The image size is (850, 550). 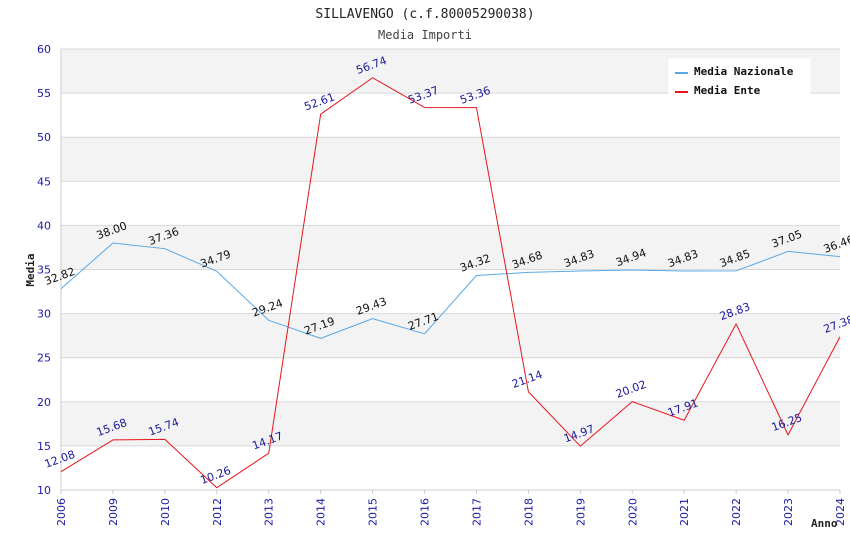 I want to click on x-tick-label: 2023, so click(x=788, y=512).